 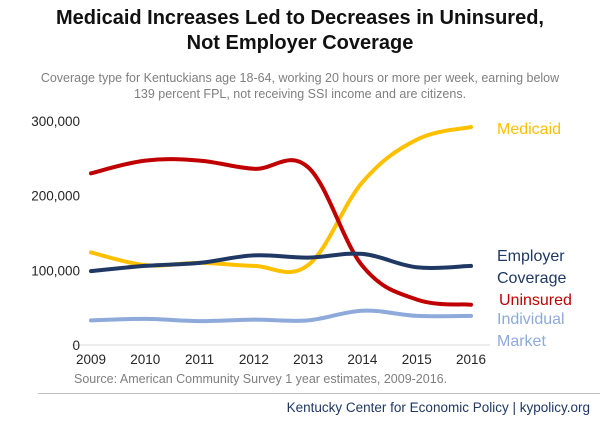 I want to click on series-line-employer-coverage, so click(x=281, y=262).